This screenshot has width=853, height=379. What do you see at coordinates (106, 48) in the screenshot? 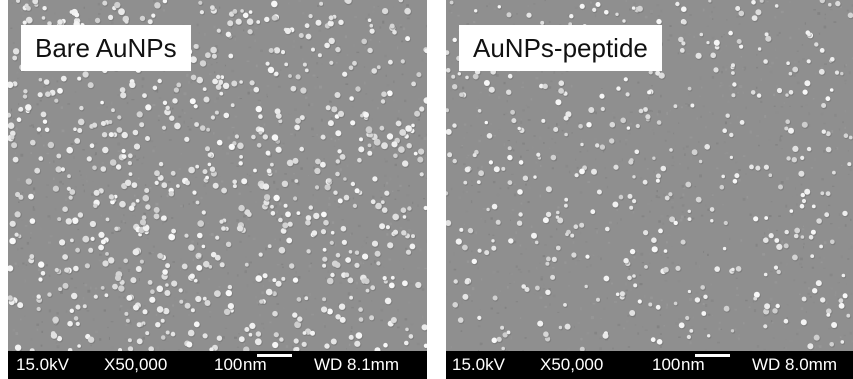
I see `panel-label: Bare AuNPs` at bounding box center [106, 48].